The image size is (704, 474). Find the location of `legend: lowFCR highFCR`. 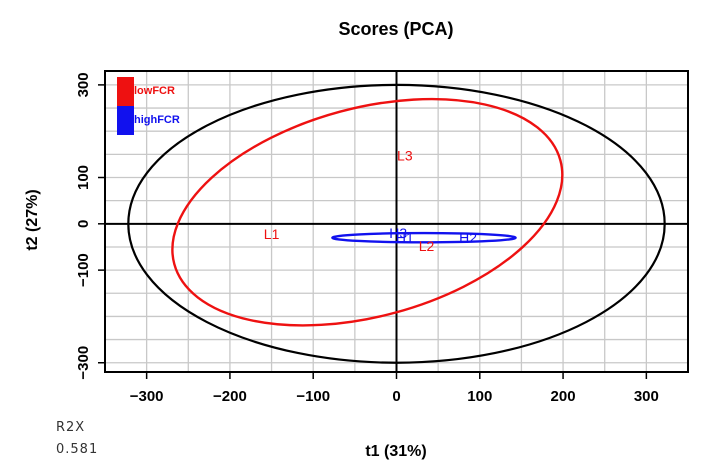

legend: lowFCR highFCR is located at coordinates (148, 106).